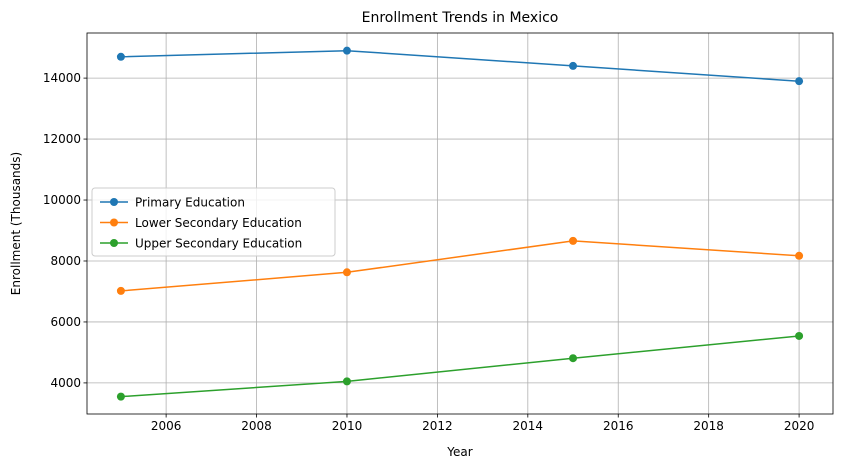 This screenshot has height=468, width=868. What do you see at coordinates (62, 78) in the screenshot?
I see `y-tick-label: 14000` at bounding box center [62, 78].